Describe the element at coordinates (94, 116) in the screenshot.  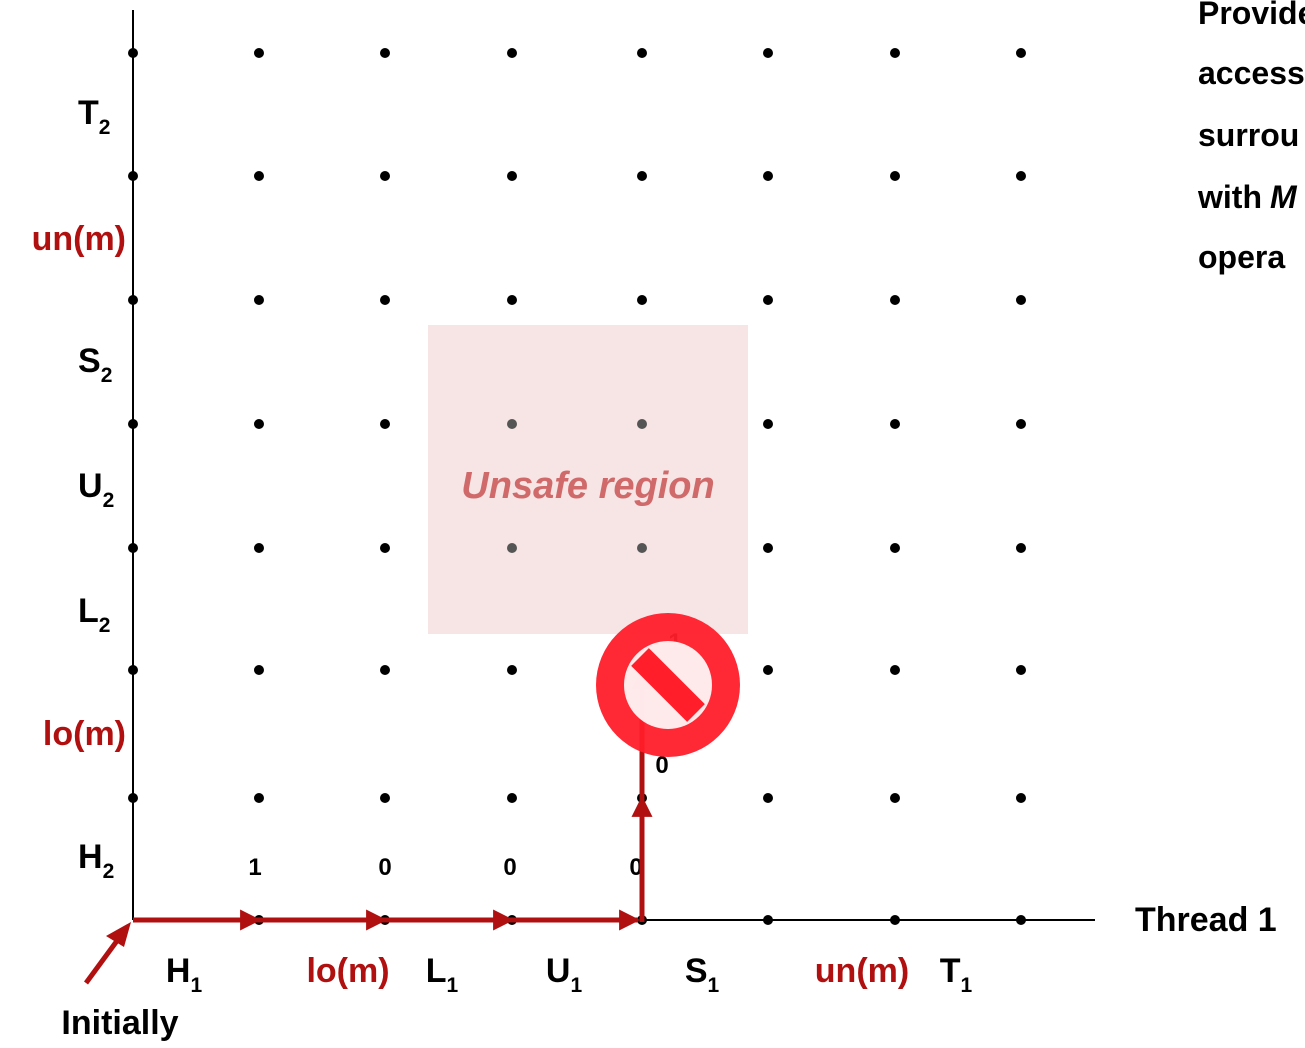
I see `axis-label: T2` at that location.